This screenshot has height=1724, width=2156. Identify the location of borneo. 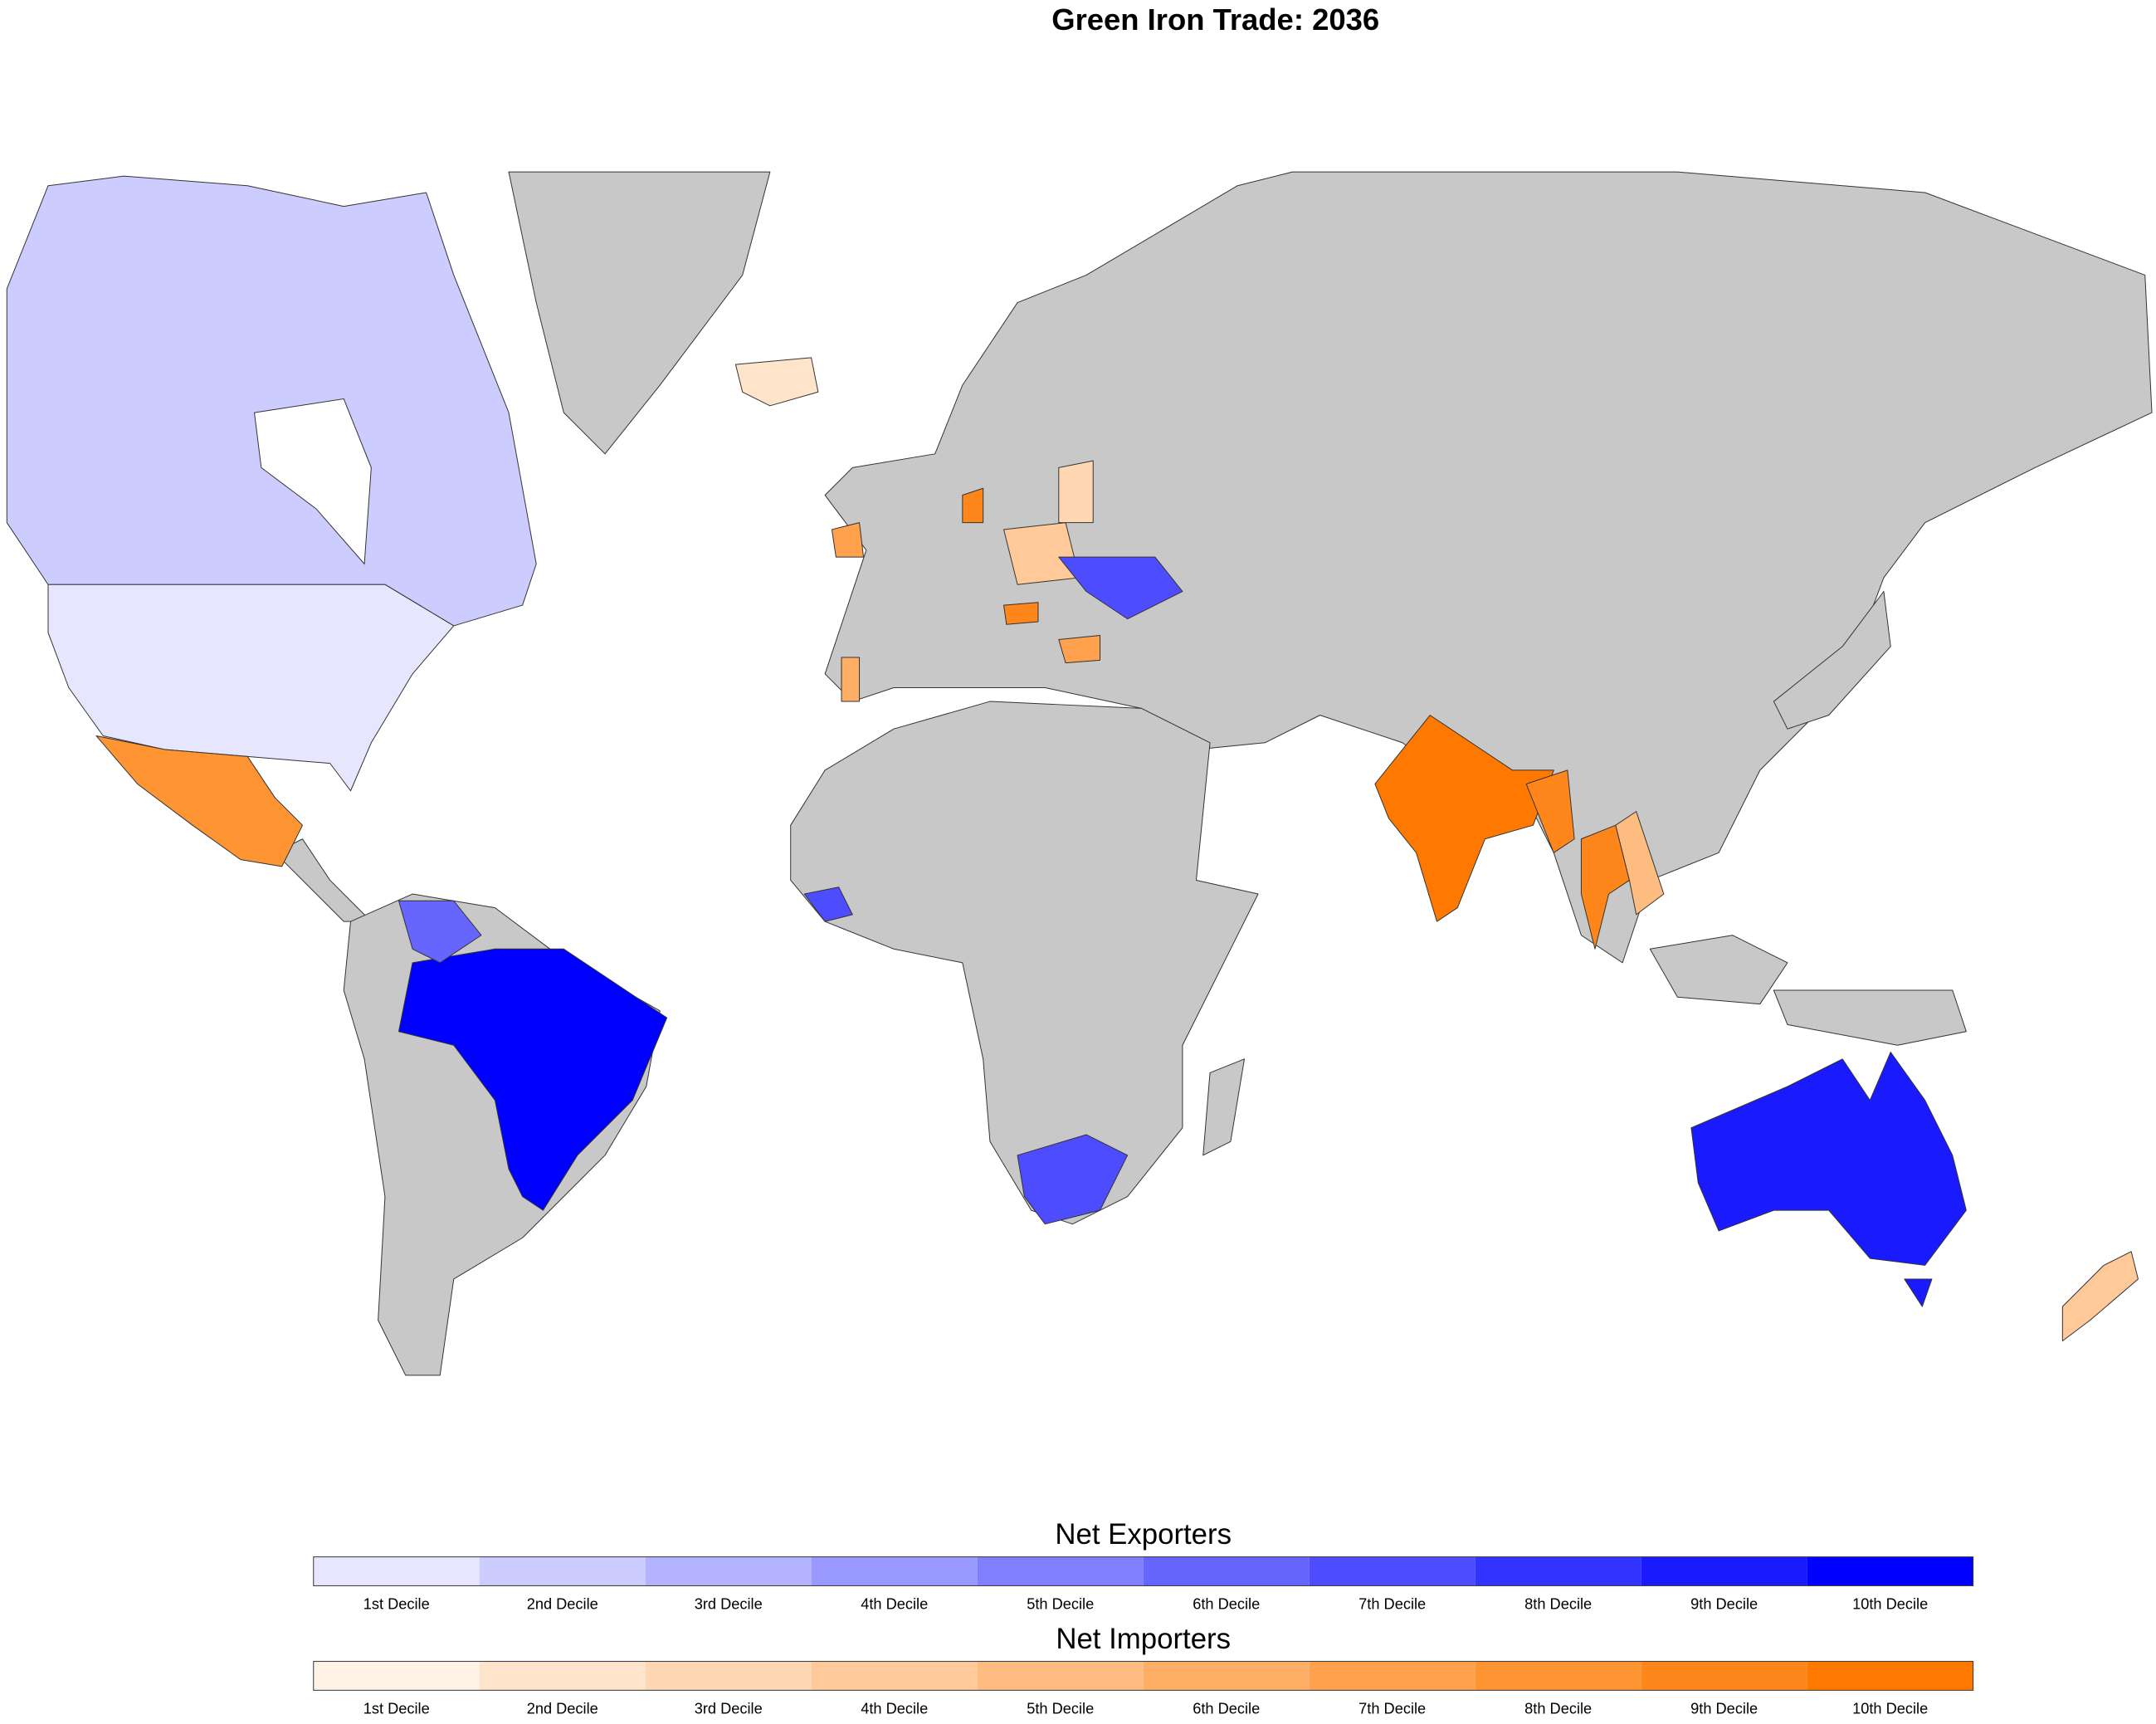
(1719, 970).